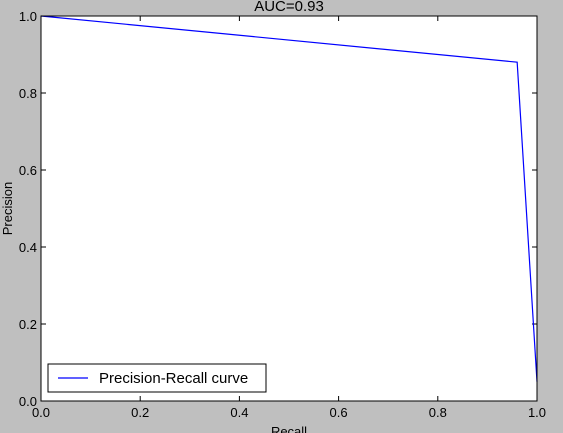 The image size is (563, 433). I want to click on y-tick-label: 0.0, so click(28, 401).